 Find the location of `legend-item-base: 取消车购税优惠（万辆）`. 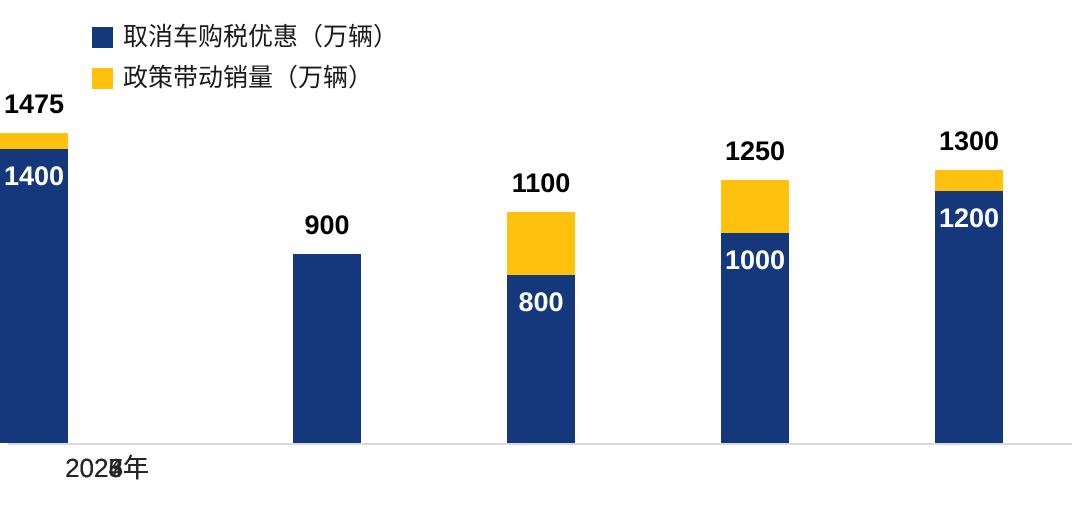

legend-item-base: 取消车购税优惠（万辆） is located at coordinates (245, 37).